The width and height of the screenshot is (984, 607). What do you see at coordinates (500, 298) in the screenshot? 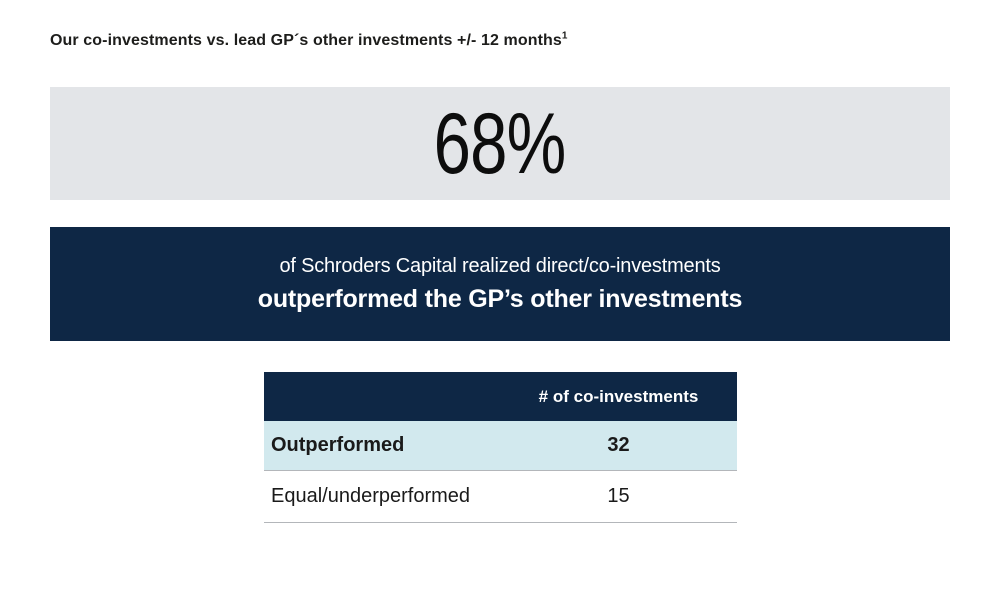
I see `banner-line-2: outperformed the GP’s other investments` at bounding box center [500, 298].